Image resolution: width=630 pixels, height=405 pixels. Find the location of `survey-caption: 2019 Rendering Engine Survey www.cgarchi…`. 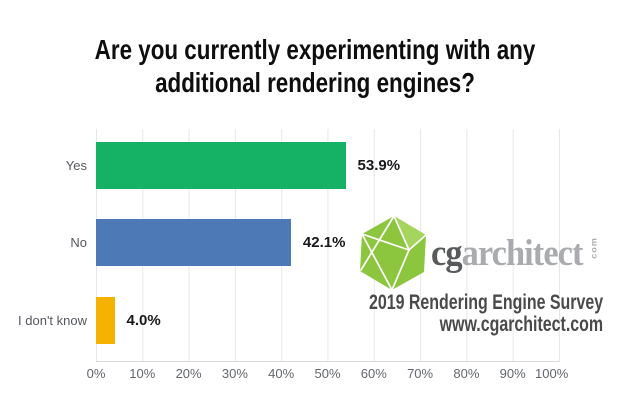

survey-caption: 2019 Rendering Engine Survey www.cgarchi… is located at coordinates (449, 314).